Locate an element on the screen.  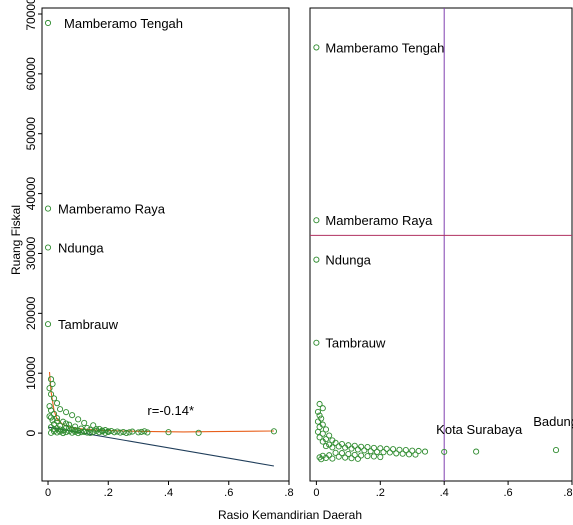
point-label: Ndunga is located at coordinates (348, 260).